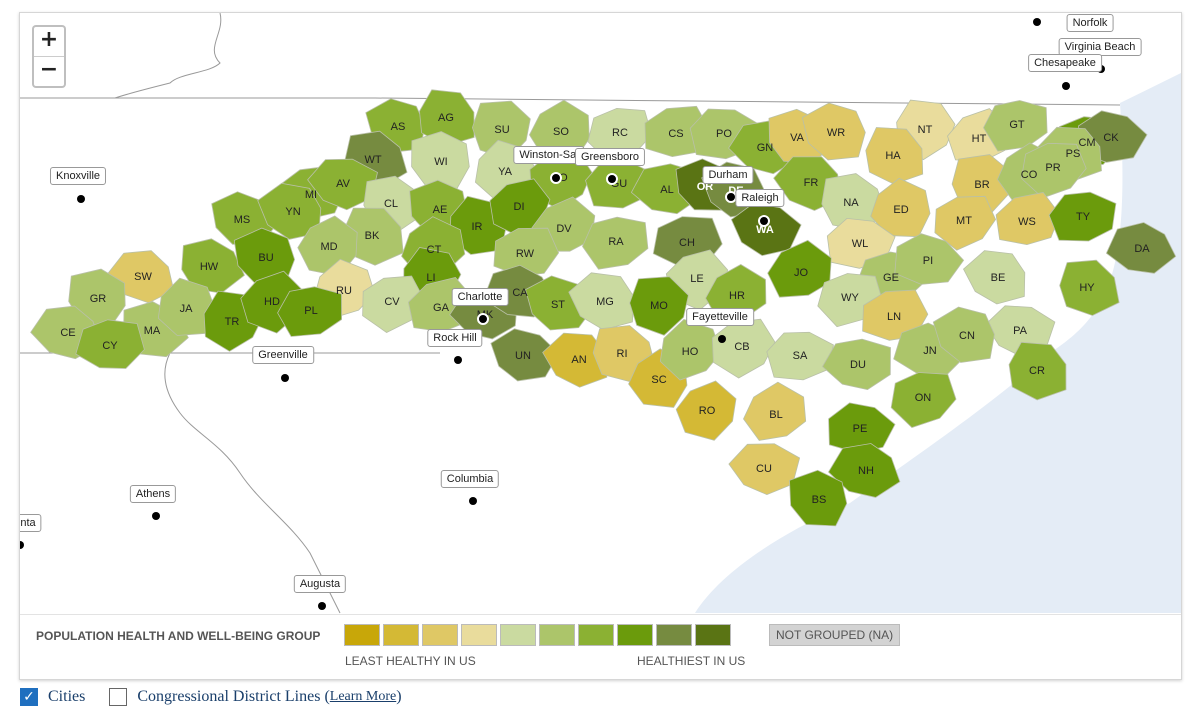  I want to click on county-label-mo: MO, so click(659, 306).